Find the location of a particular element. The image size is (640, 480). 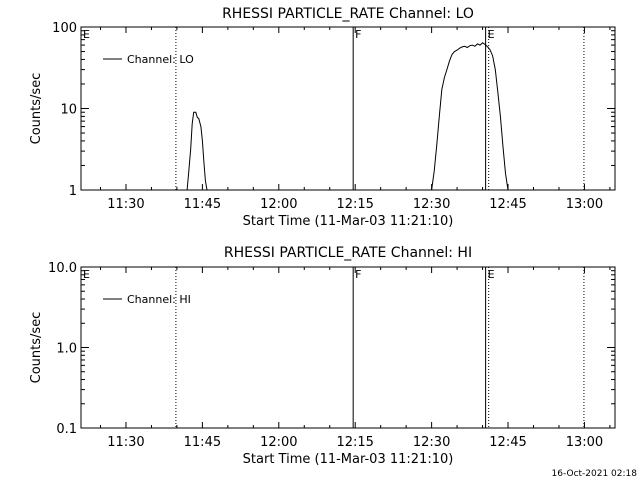

chart-title: RHESSI PARTICLE_RATE Channel: LO is located at coordinates (348, 14).